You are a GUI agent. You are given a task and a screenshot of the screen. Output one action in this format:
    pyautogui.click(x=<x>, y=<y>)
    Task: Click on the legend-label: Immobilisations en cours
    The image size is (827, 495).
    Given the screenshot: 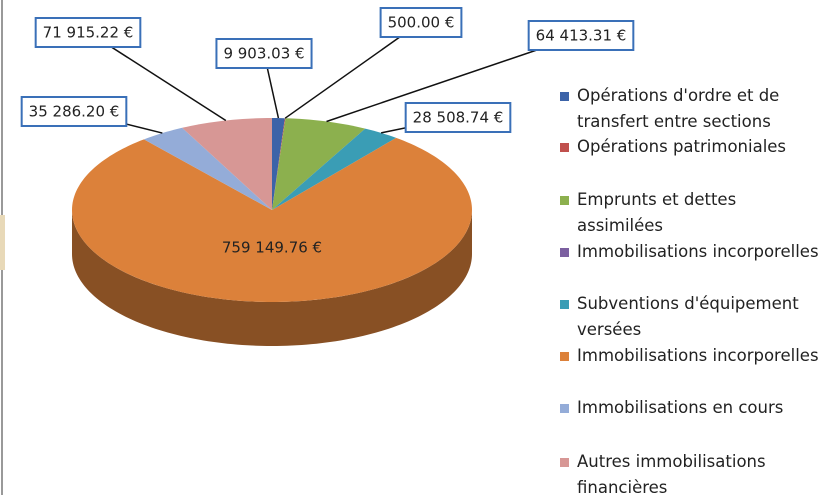 What is the action you would take?
    pyautogui.click(x=680, y=407)
    